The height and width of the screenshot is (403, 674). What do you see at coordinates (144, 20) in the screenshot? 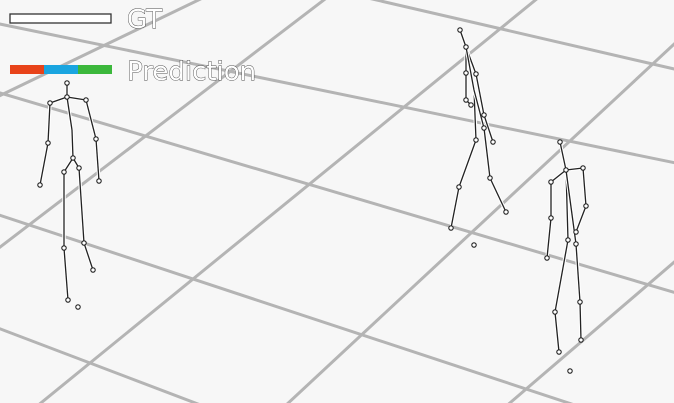
I see `gt-legend-label: GT` at bounding box center [144, 20].